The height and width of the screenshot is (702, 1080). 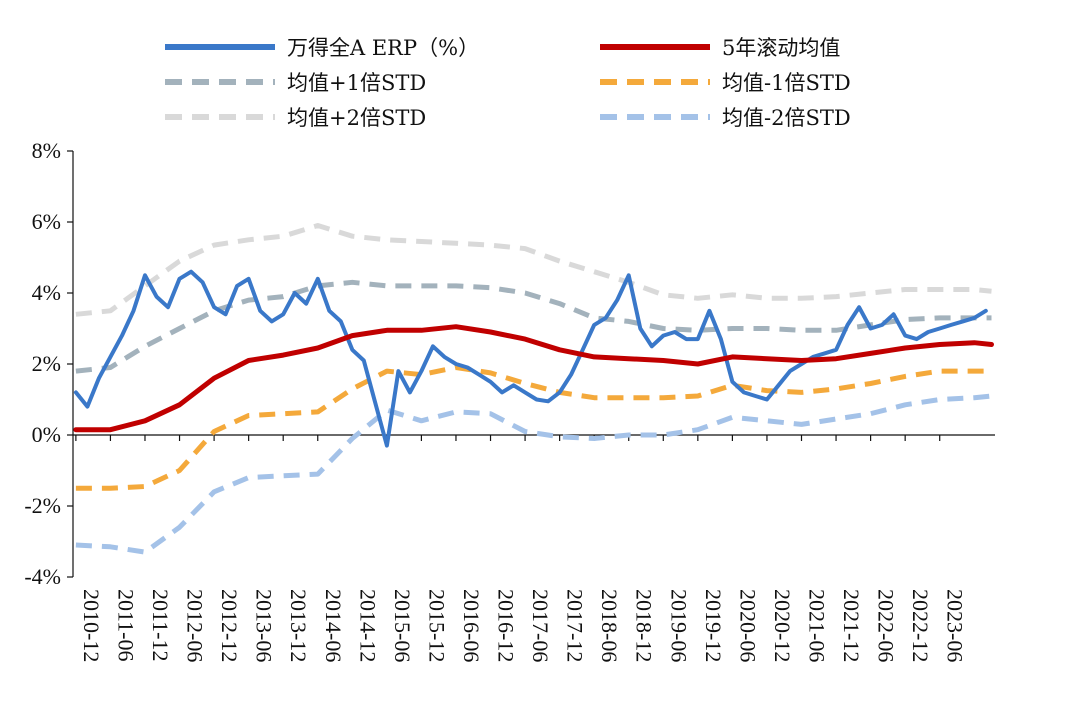 I want to click on x-tick-label: 2019-06, so click(x=678, y=625).